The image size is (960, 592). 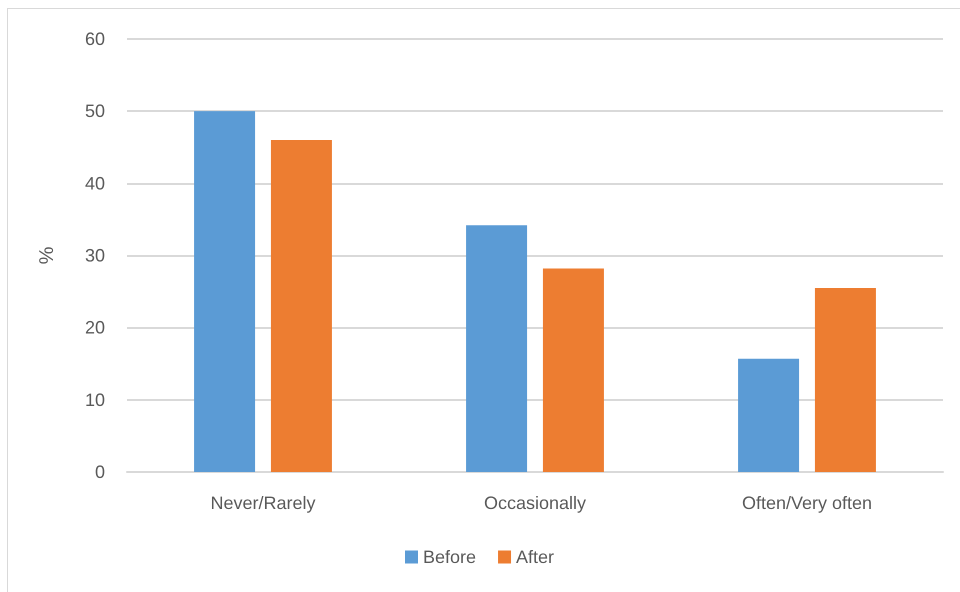 What do you see at coordinates (449, 557) in the screenshot?
I see `legend-label: Before` at bounding box center [449, 557].